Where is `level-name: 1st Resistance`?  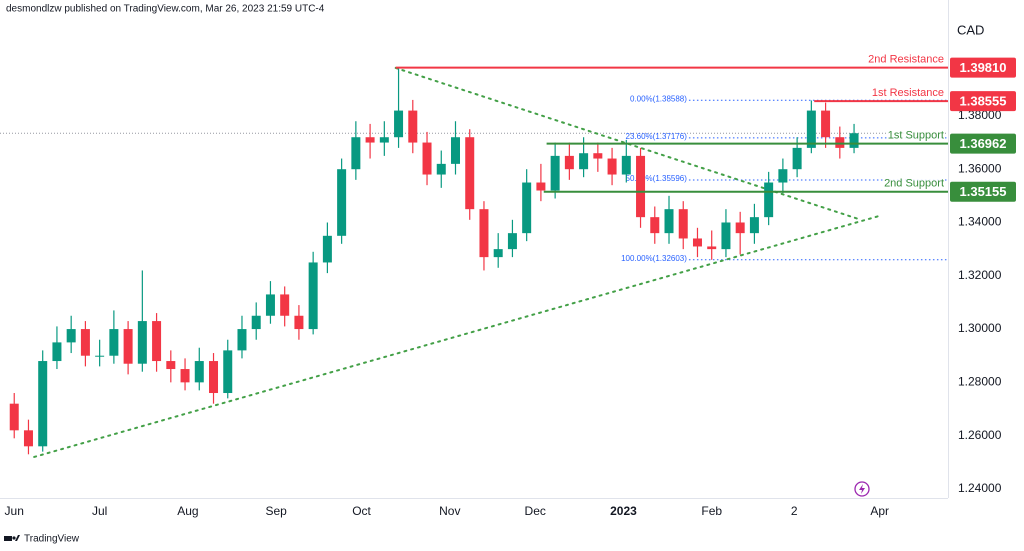
level-name: 1st Resistance is located at coordinates (908, 93).